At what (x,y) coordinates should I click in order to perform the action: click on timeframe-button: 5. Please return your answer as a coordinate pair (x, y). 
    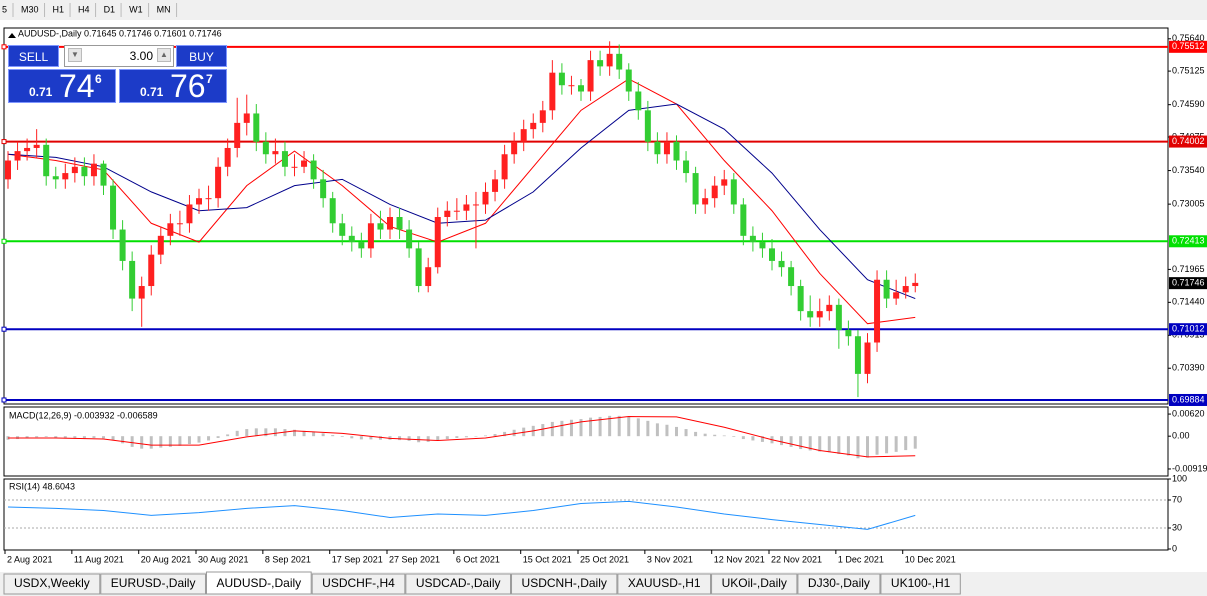
    Looking at the image, I should click on (4, 9).